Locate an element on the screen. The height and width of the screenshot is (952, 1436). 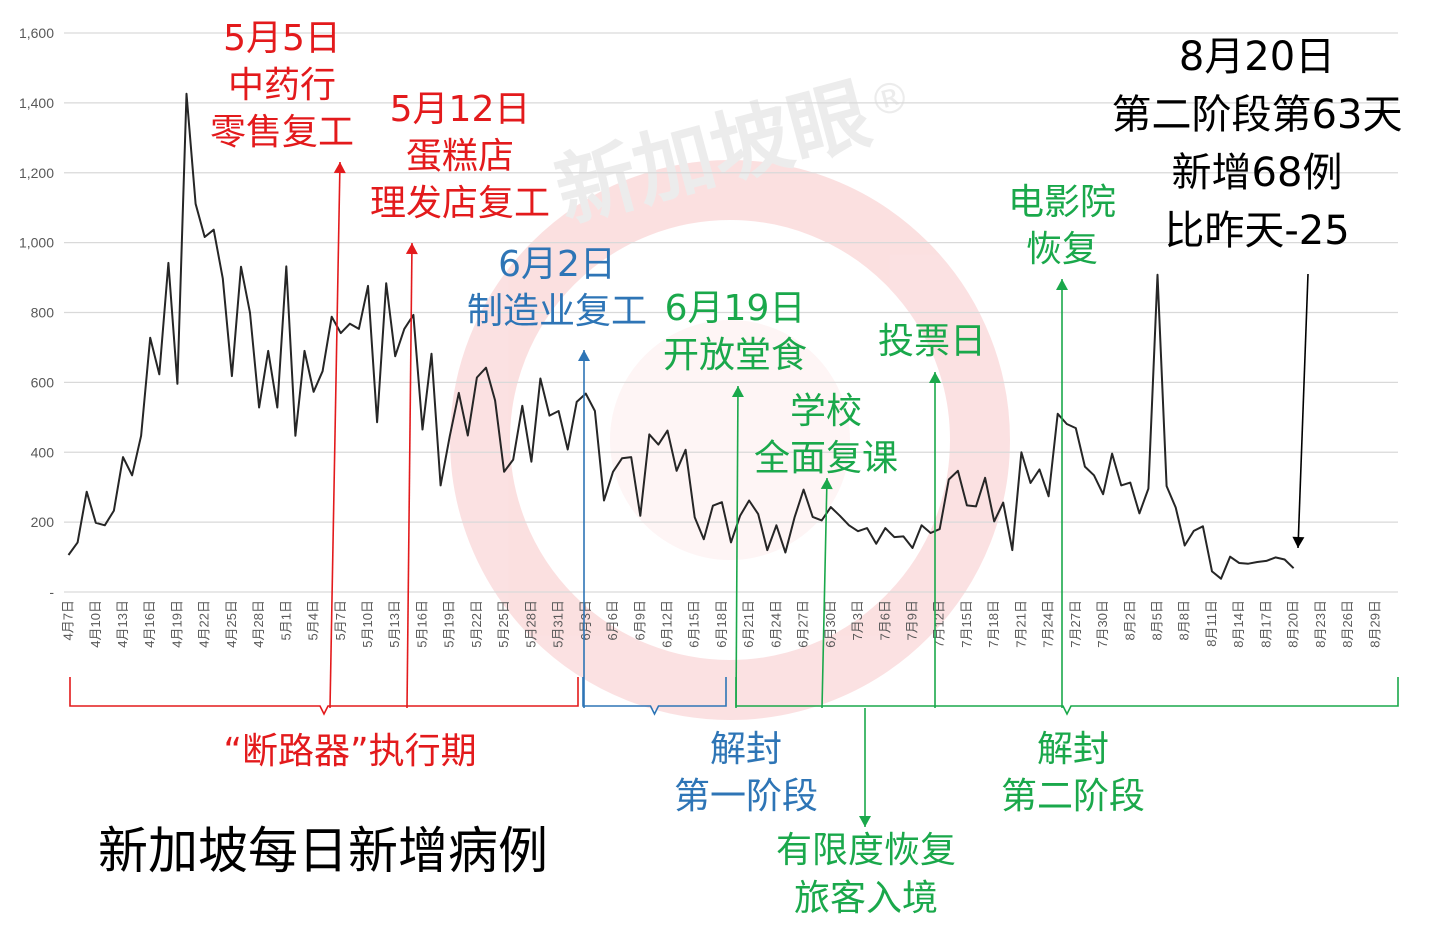
arrow-may12-shaft is located at coordinates (409, 475).